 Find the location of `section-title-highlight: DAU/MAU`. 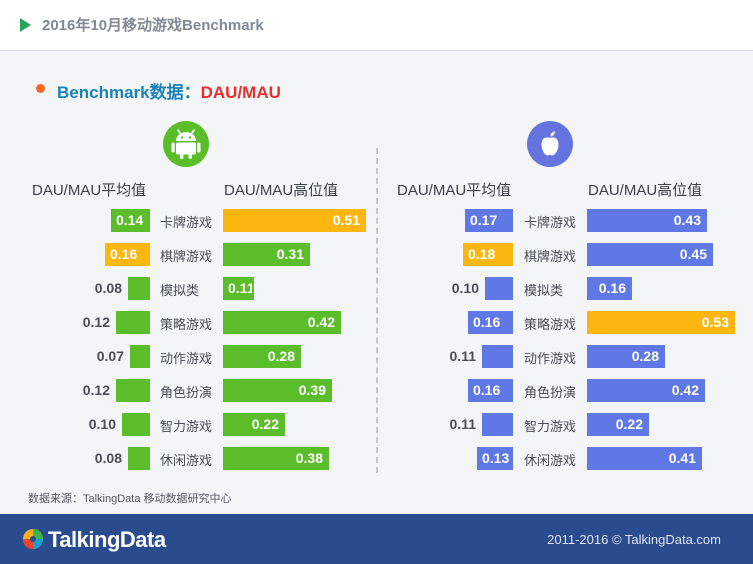

section-title-highlight: DAU/MAU is located at coordinates (240, 92).